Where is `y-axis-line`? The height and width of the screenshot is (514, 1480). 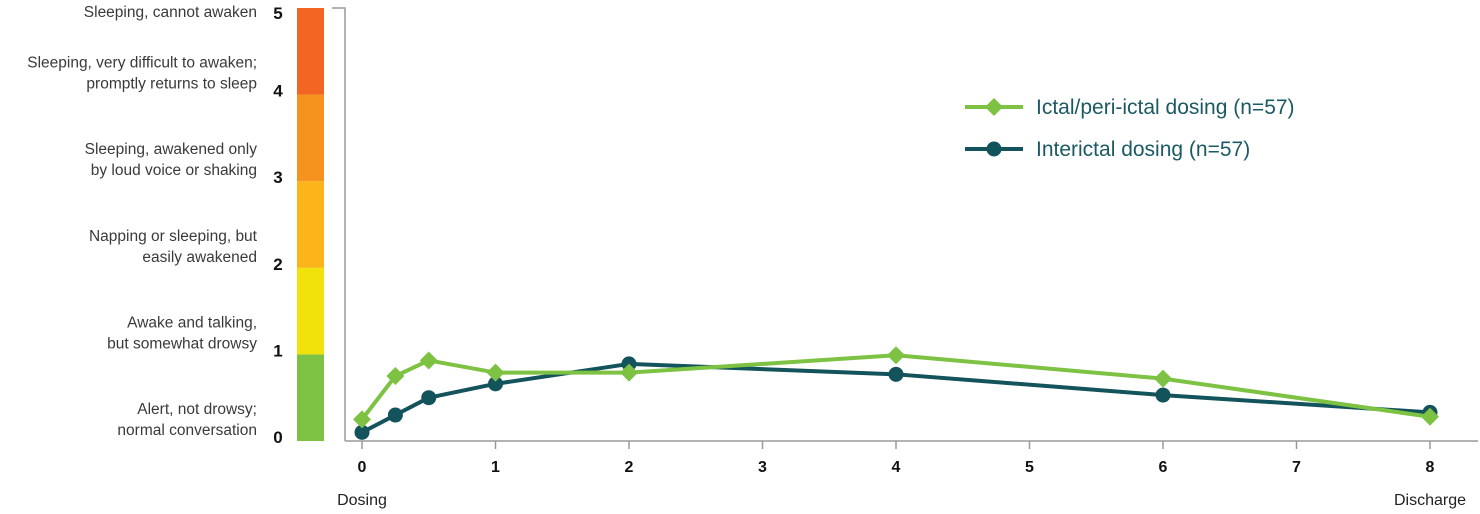
y-axis-line is located at coordinates (339, 224).